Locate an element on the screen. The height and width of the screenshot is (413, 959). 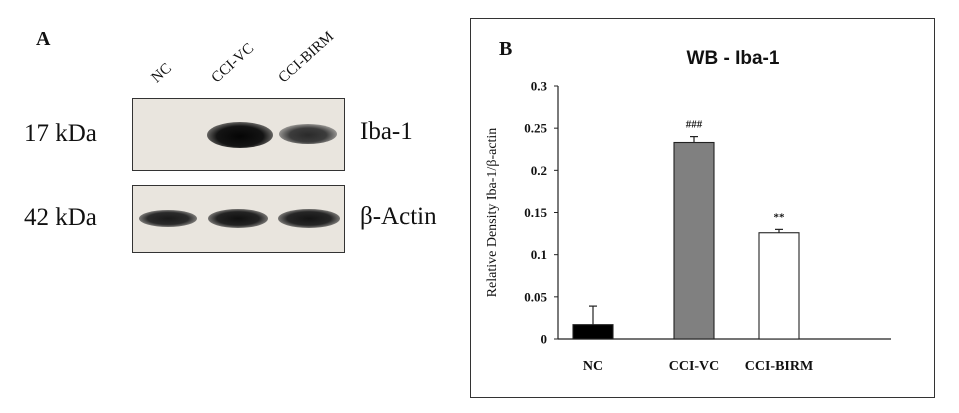
y-axis-label: Relative Density Iba-1/β-actin is located at coordinates (492, 213).